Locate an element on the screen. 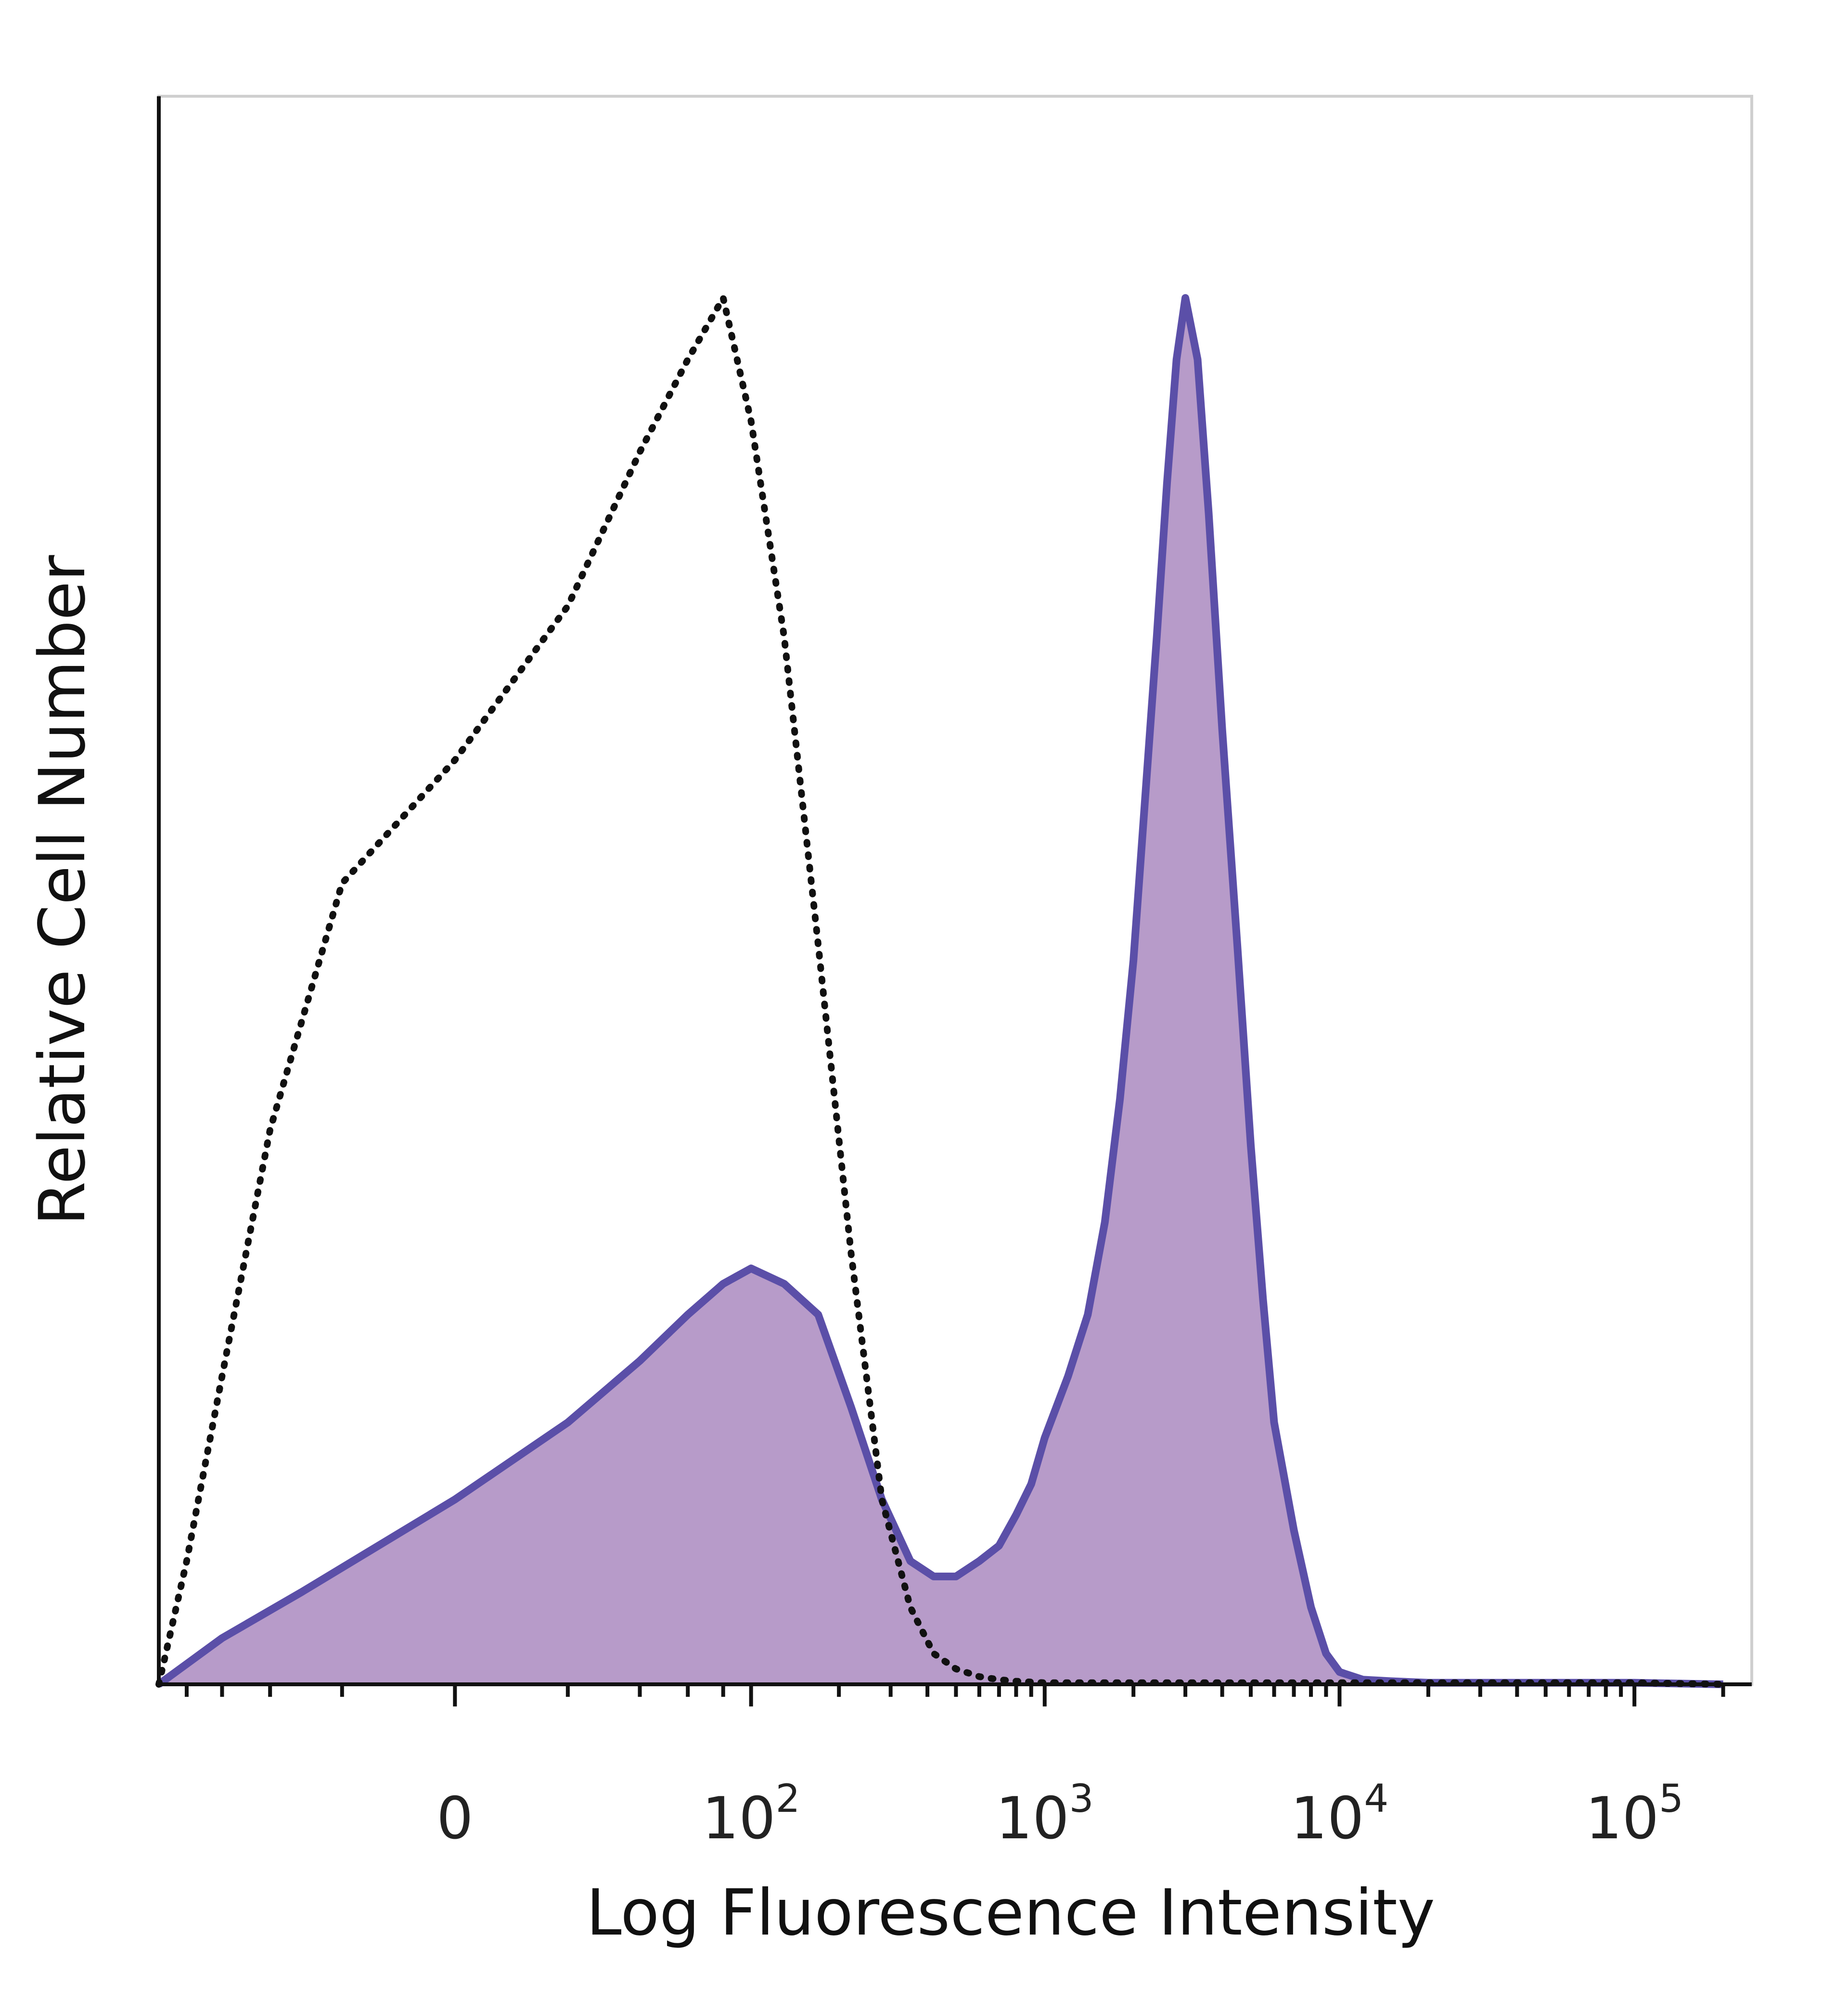 Image resolution: width=1848 pixels, height=2000 pixels. x-axis-title: Log Fluorescence Intensity is located at coordinates (1010, 1913).